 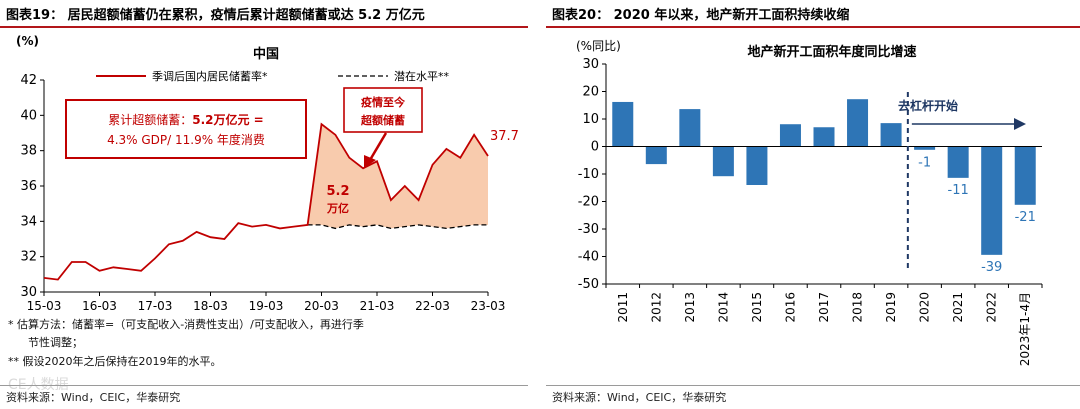 What do you see at coordinates (623, 307) in the screenshot?
I see `x-category-label: 2011` at bounding box center [623, 307].